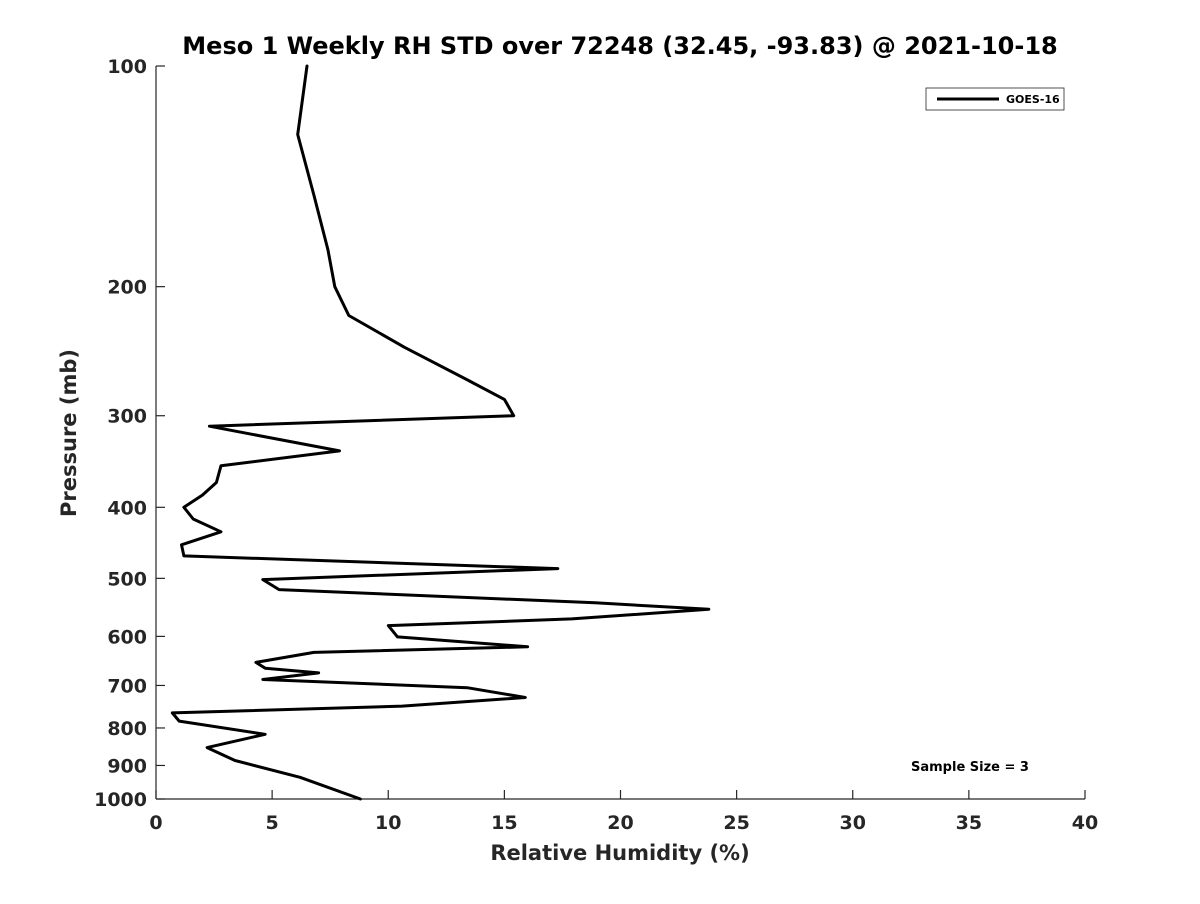 The height and width of the screenshot is (904, 1200). What do you see at coordinates (736, 823) in the screenshot?
I see `x-tick-label-5: 25` at bounding box center [736, 823].